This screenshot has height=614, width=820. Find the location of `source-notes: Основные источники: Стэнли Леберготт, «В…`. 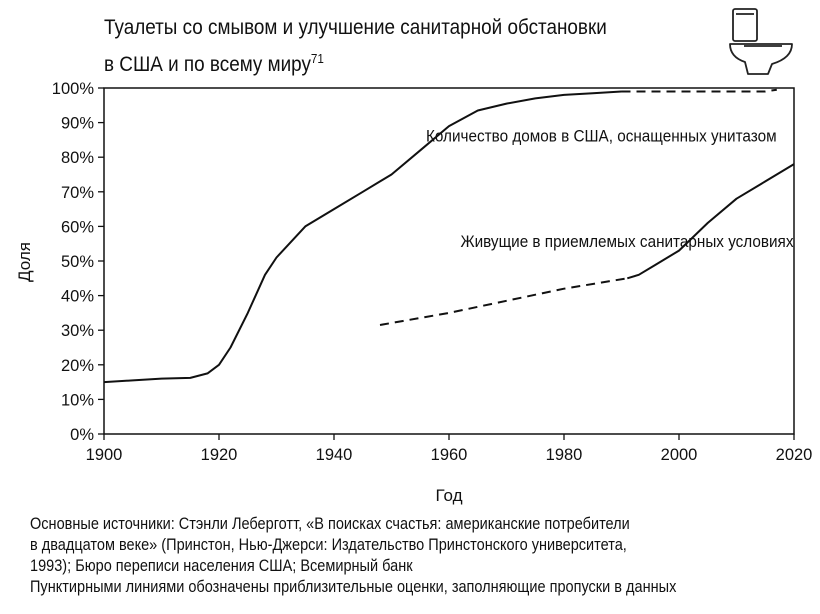

source-notes: Основные источники: Стэнли Леберготт, «В… is located at coordinates (353, 556).